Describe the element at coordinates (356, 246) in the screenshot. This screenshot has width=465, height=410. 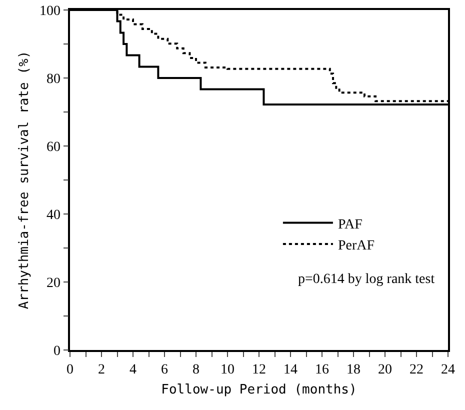
I see `legend-label: PerAF` at that location.